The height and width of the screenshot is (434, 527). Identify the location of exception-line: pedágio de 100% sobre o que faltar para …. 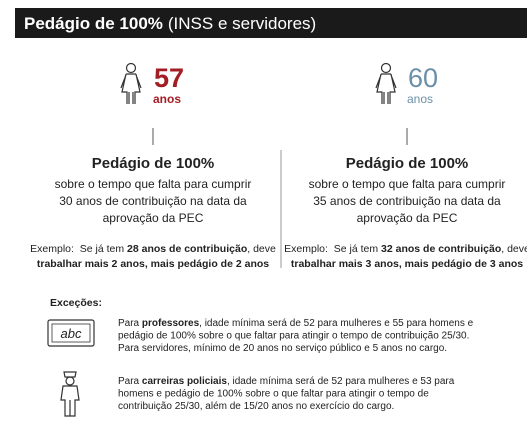
(293, 336).